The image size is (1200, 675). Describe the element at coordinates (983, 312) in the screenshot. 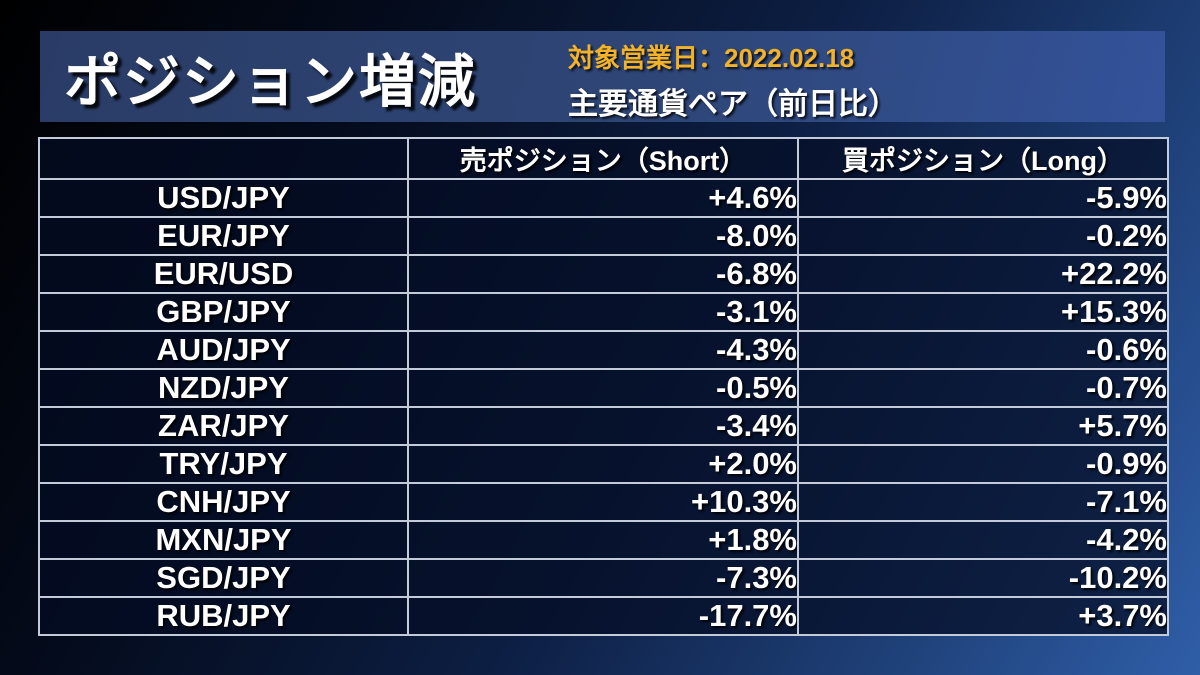

I see `long-cell: +15.3%` at that location.